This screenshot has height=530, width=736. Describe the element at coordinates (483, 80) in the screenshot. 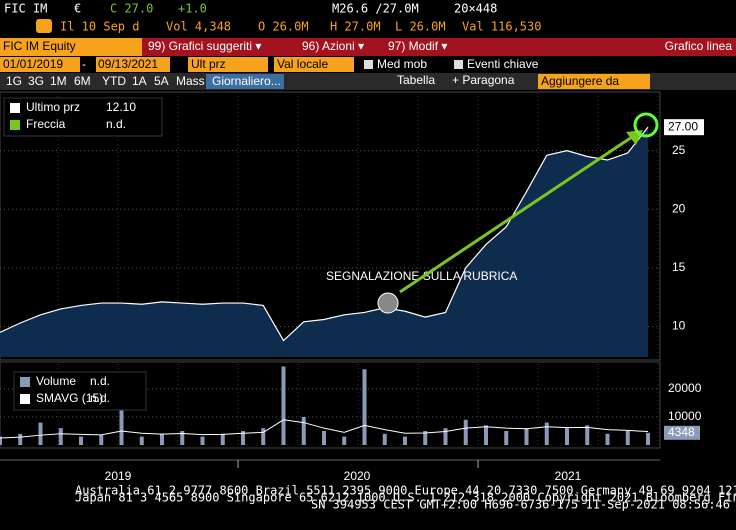

I see `compare-button: + Paragona` at that location.